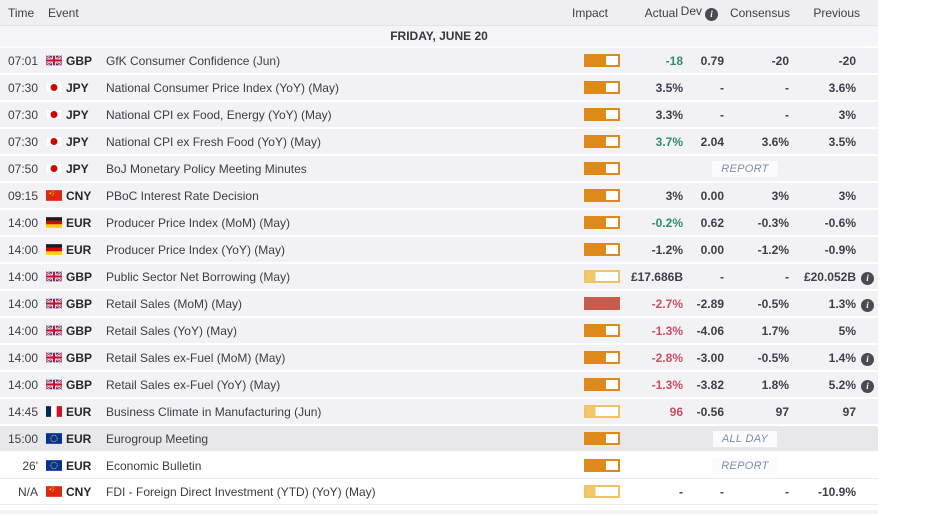 This screenshot has height=516, width=930. What do you see at coordinates (439, 439) in the screenshot?
I see `event-row: 15:00 EUR Eurogroup Meeting i ALL DAY` at bounding box center [439, 439].